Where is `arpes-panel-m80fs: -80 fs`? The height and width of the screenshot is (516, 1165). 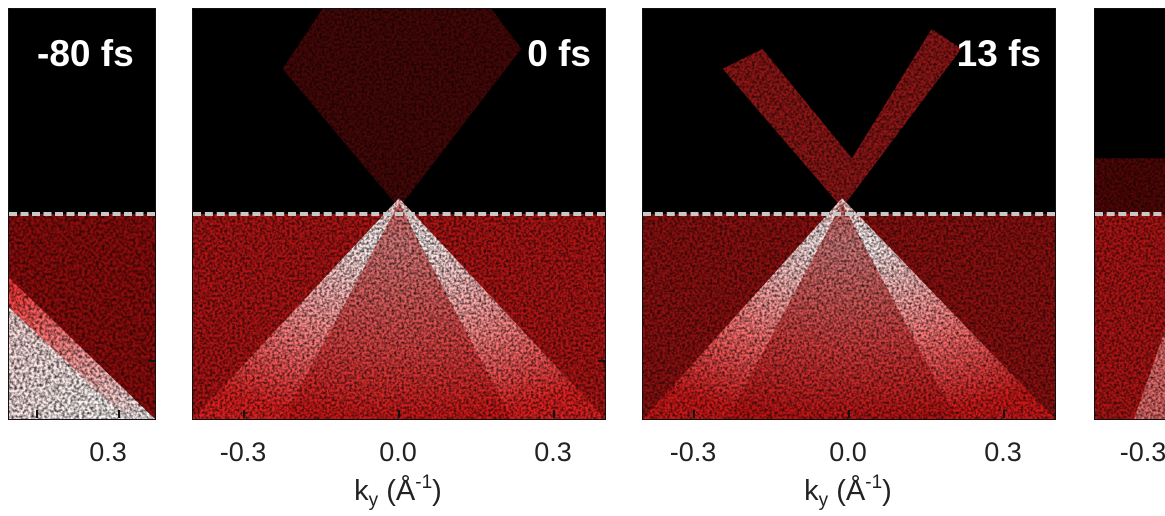
arpes-panel-m80fs: -80 fs is located at coordinates (82, 214).